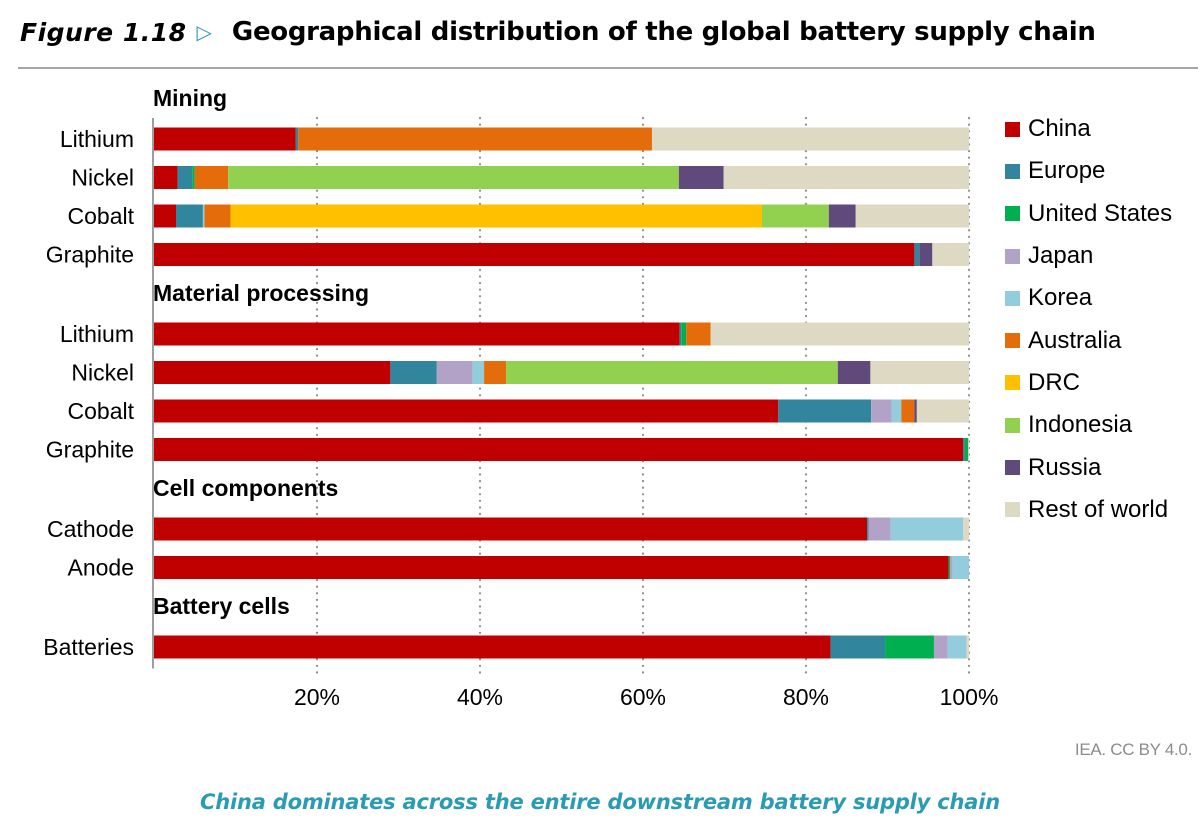 This screenshot has width=1200, height=830. I want to click on bar-row: Batteries, so click(506, 647).